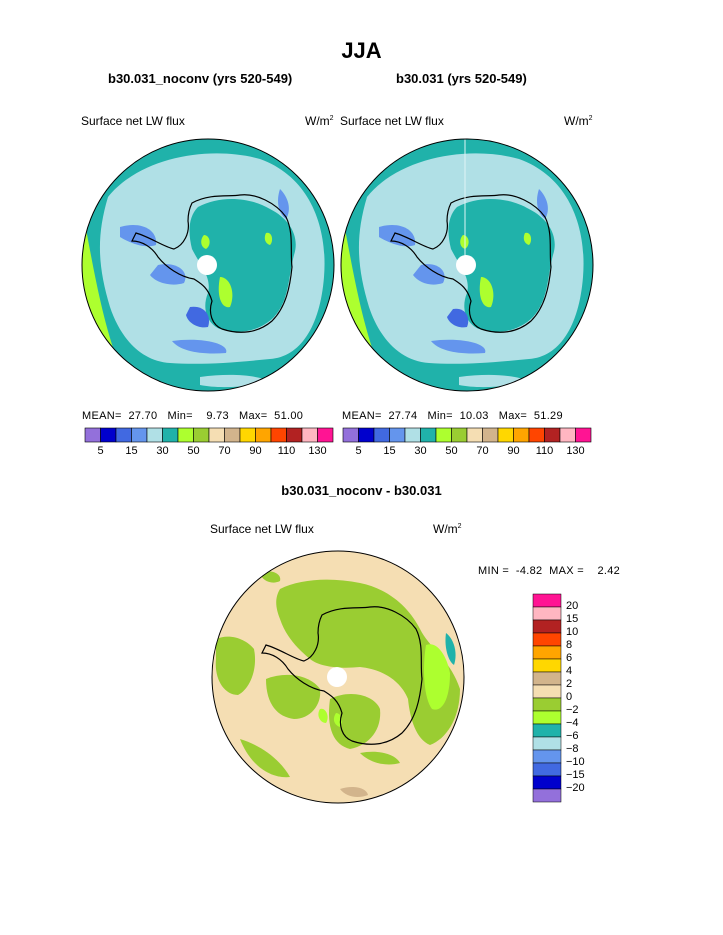  Describe the element at coordinates (319, 121) in the screenshot. I see `left-units-label: W/m2` at that location.